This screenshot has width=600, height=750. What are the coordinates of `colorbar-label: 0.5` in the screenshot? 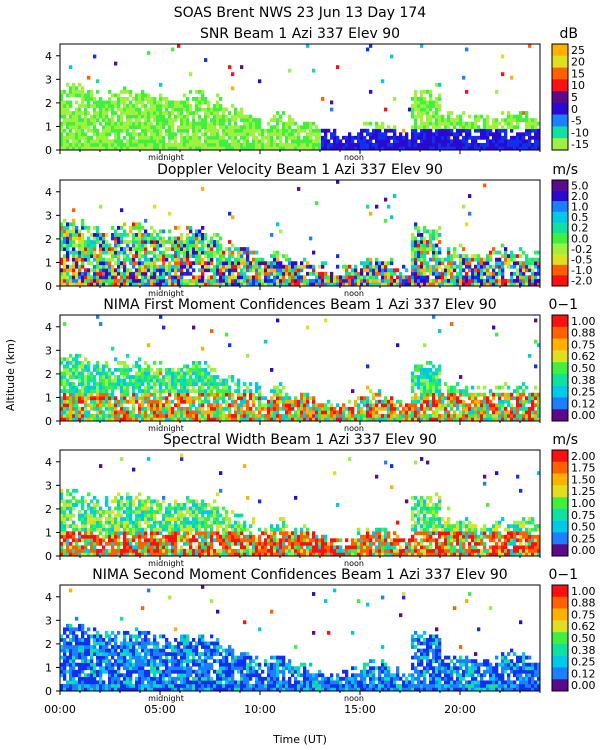 It's located at (580, 217).